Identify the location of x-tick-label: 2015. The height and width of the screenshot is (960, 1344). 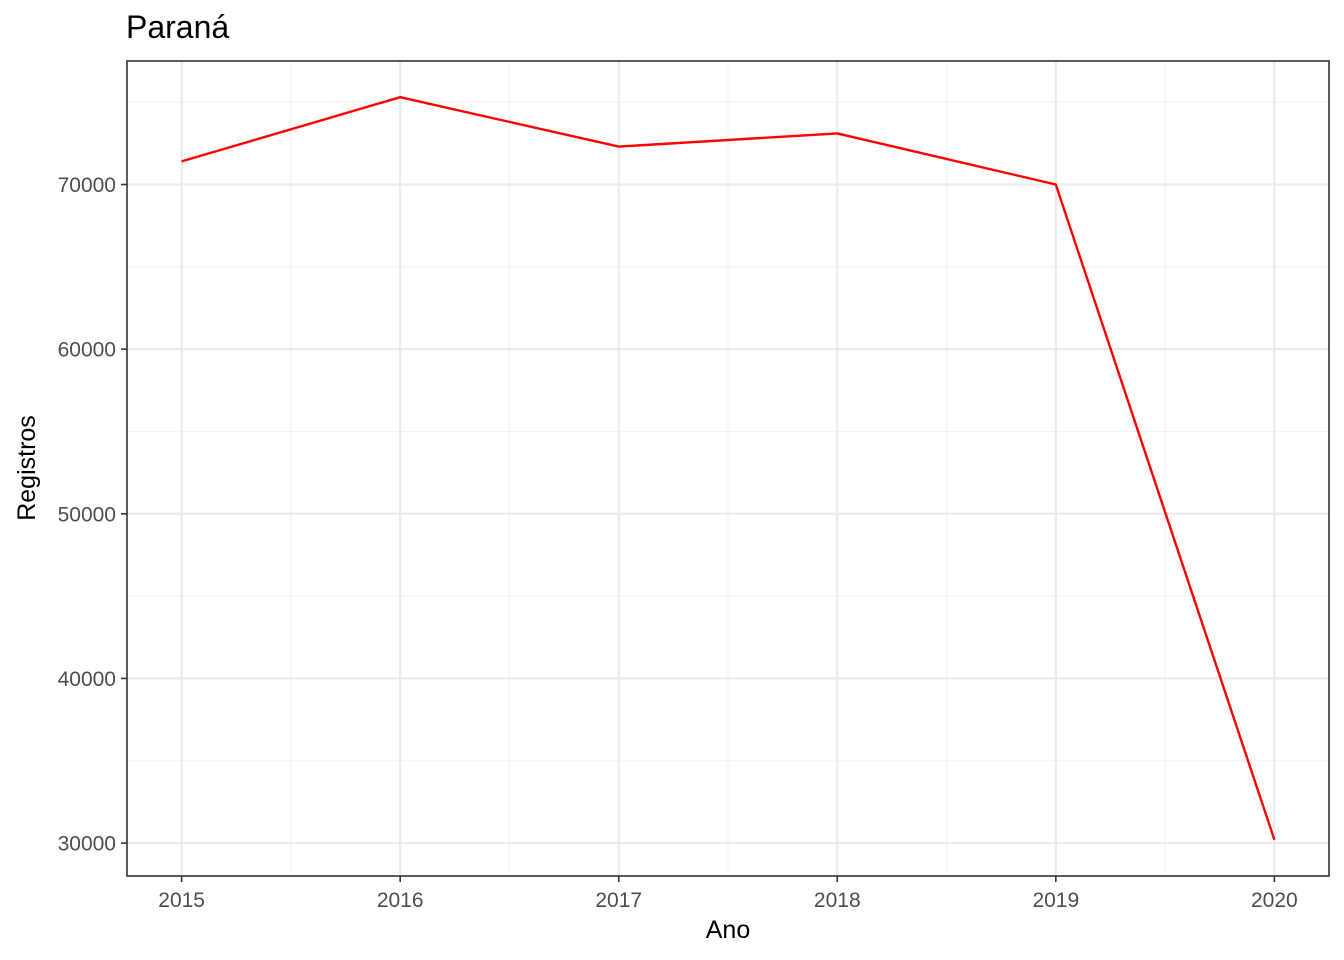
(181, 900).